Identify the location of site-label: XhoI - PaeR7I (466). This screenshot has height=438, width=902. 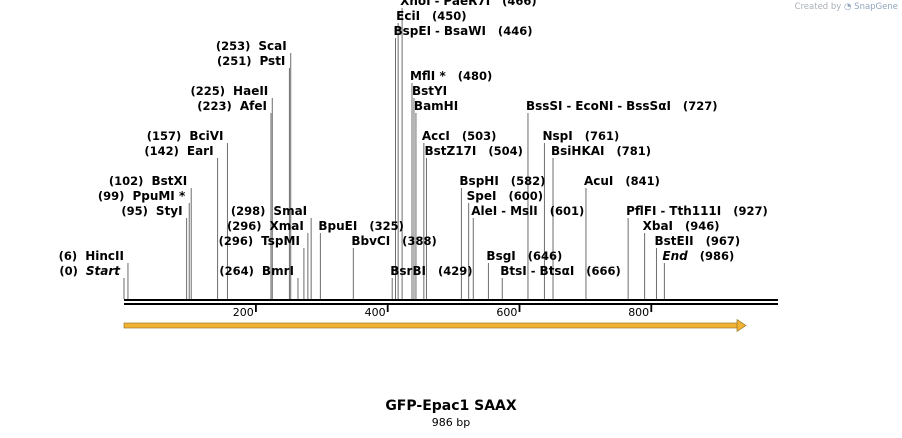
(468, 4).